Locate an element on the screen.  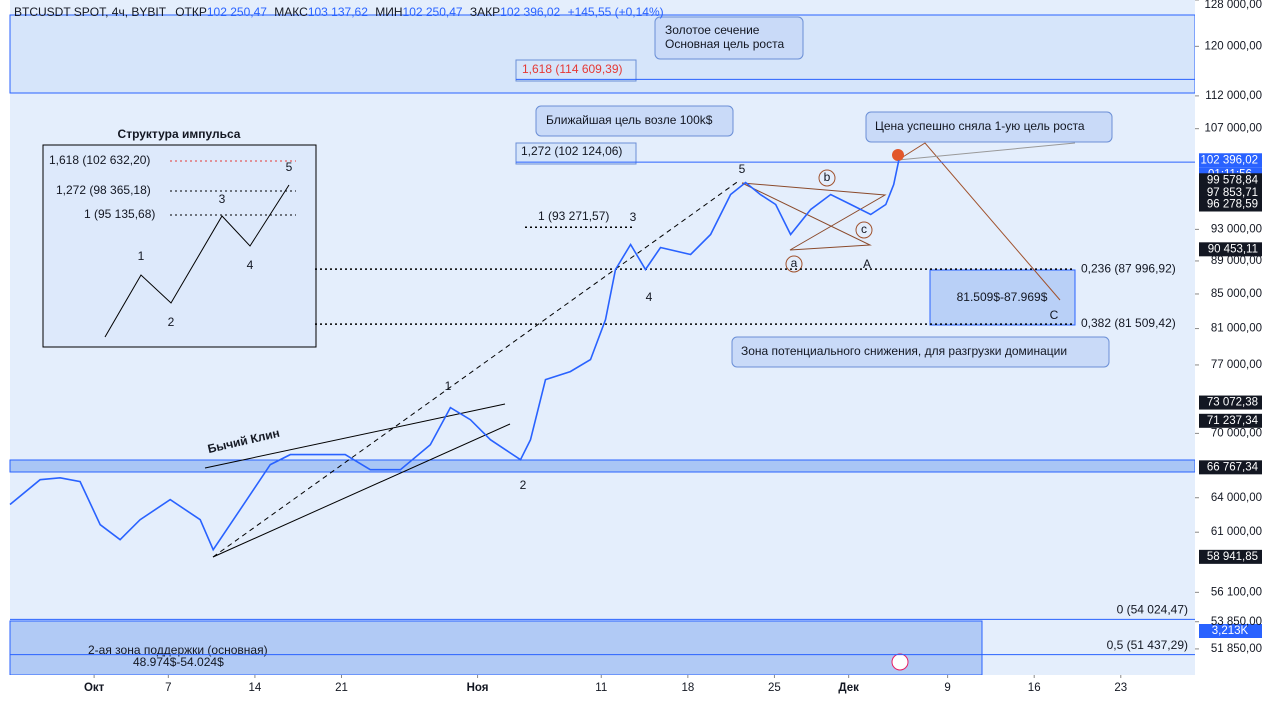
wave-label: C is located at coordinates (1054, 315).